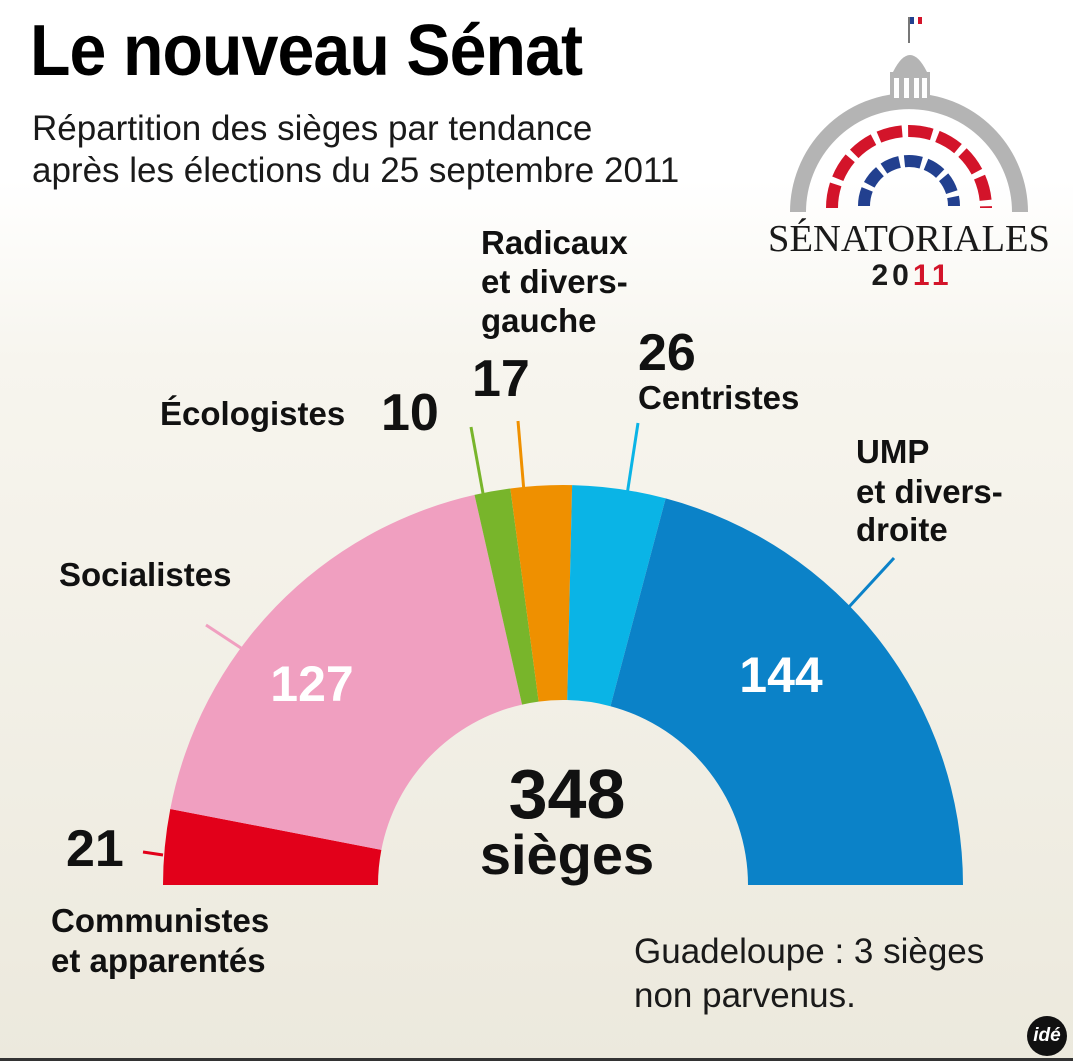 This screenshot has width=1073, height=1061. Describe the element at coordinates (1047, 1036) in the screenshot. I see `publisher-logo: idé` at that location.